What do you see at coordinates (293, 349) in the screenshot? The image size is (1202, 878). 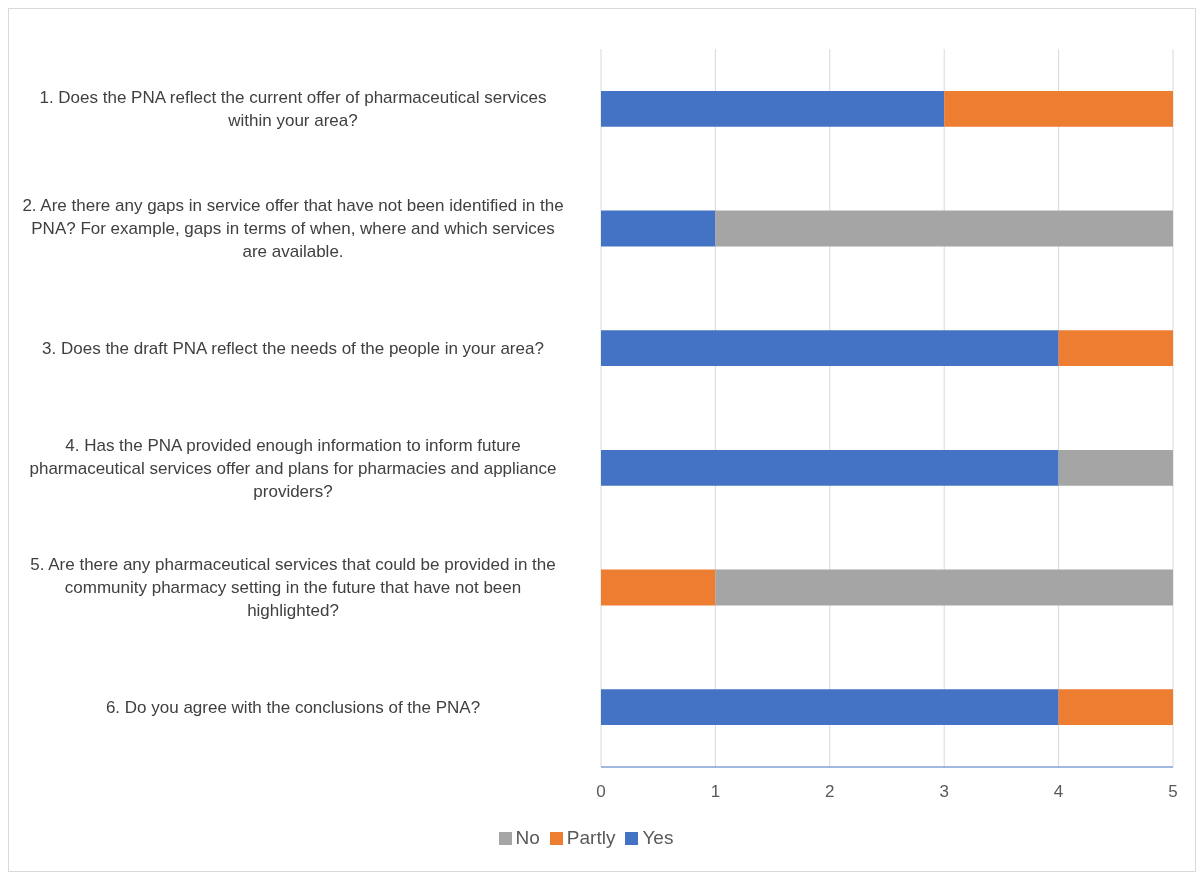 I see `y-tick-label: 3. Does the draft PNA reflect the needs of the people in your area?` at bounding box center [293, 349].